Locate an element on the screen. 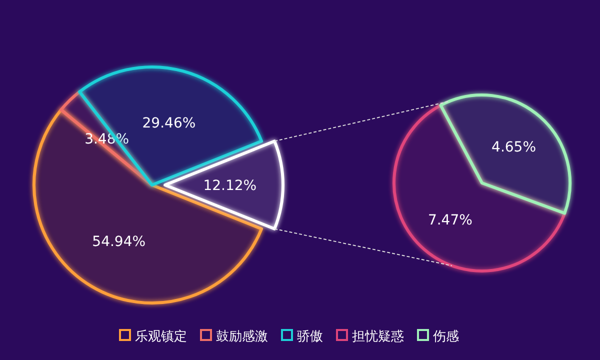 This screenshot has width=600, height=360. legend-label: 乐观镇定 is located at coordinates (161, 337).